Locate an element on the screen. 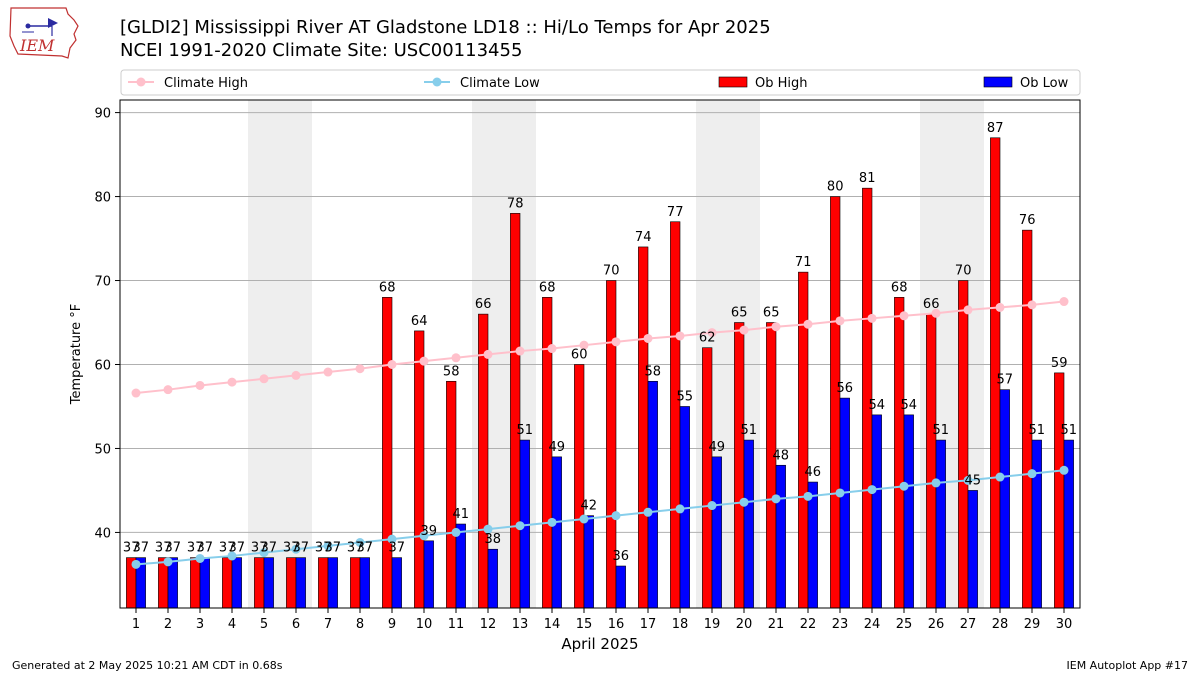 The height and width of the screenshot is (675, 1200). x-tick-label: 9 is located at coordinates (392, 624).